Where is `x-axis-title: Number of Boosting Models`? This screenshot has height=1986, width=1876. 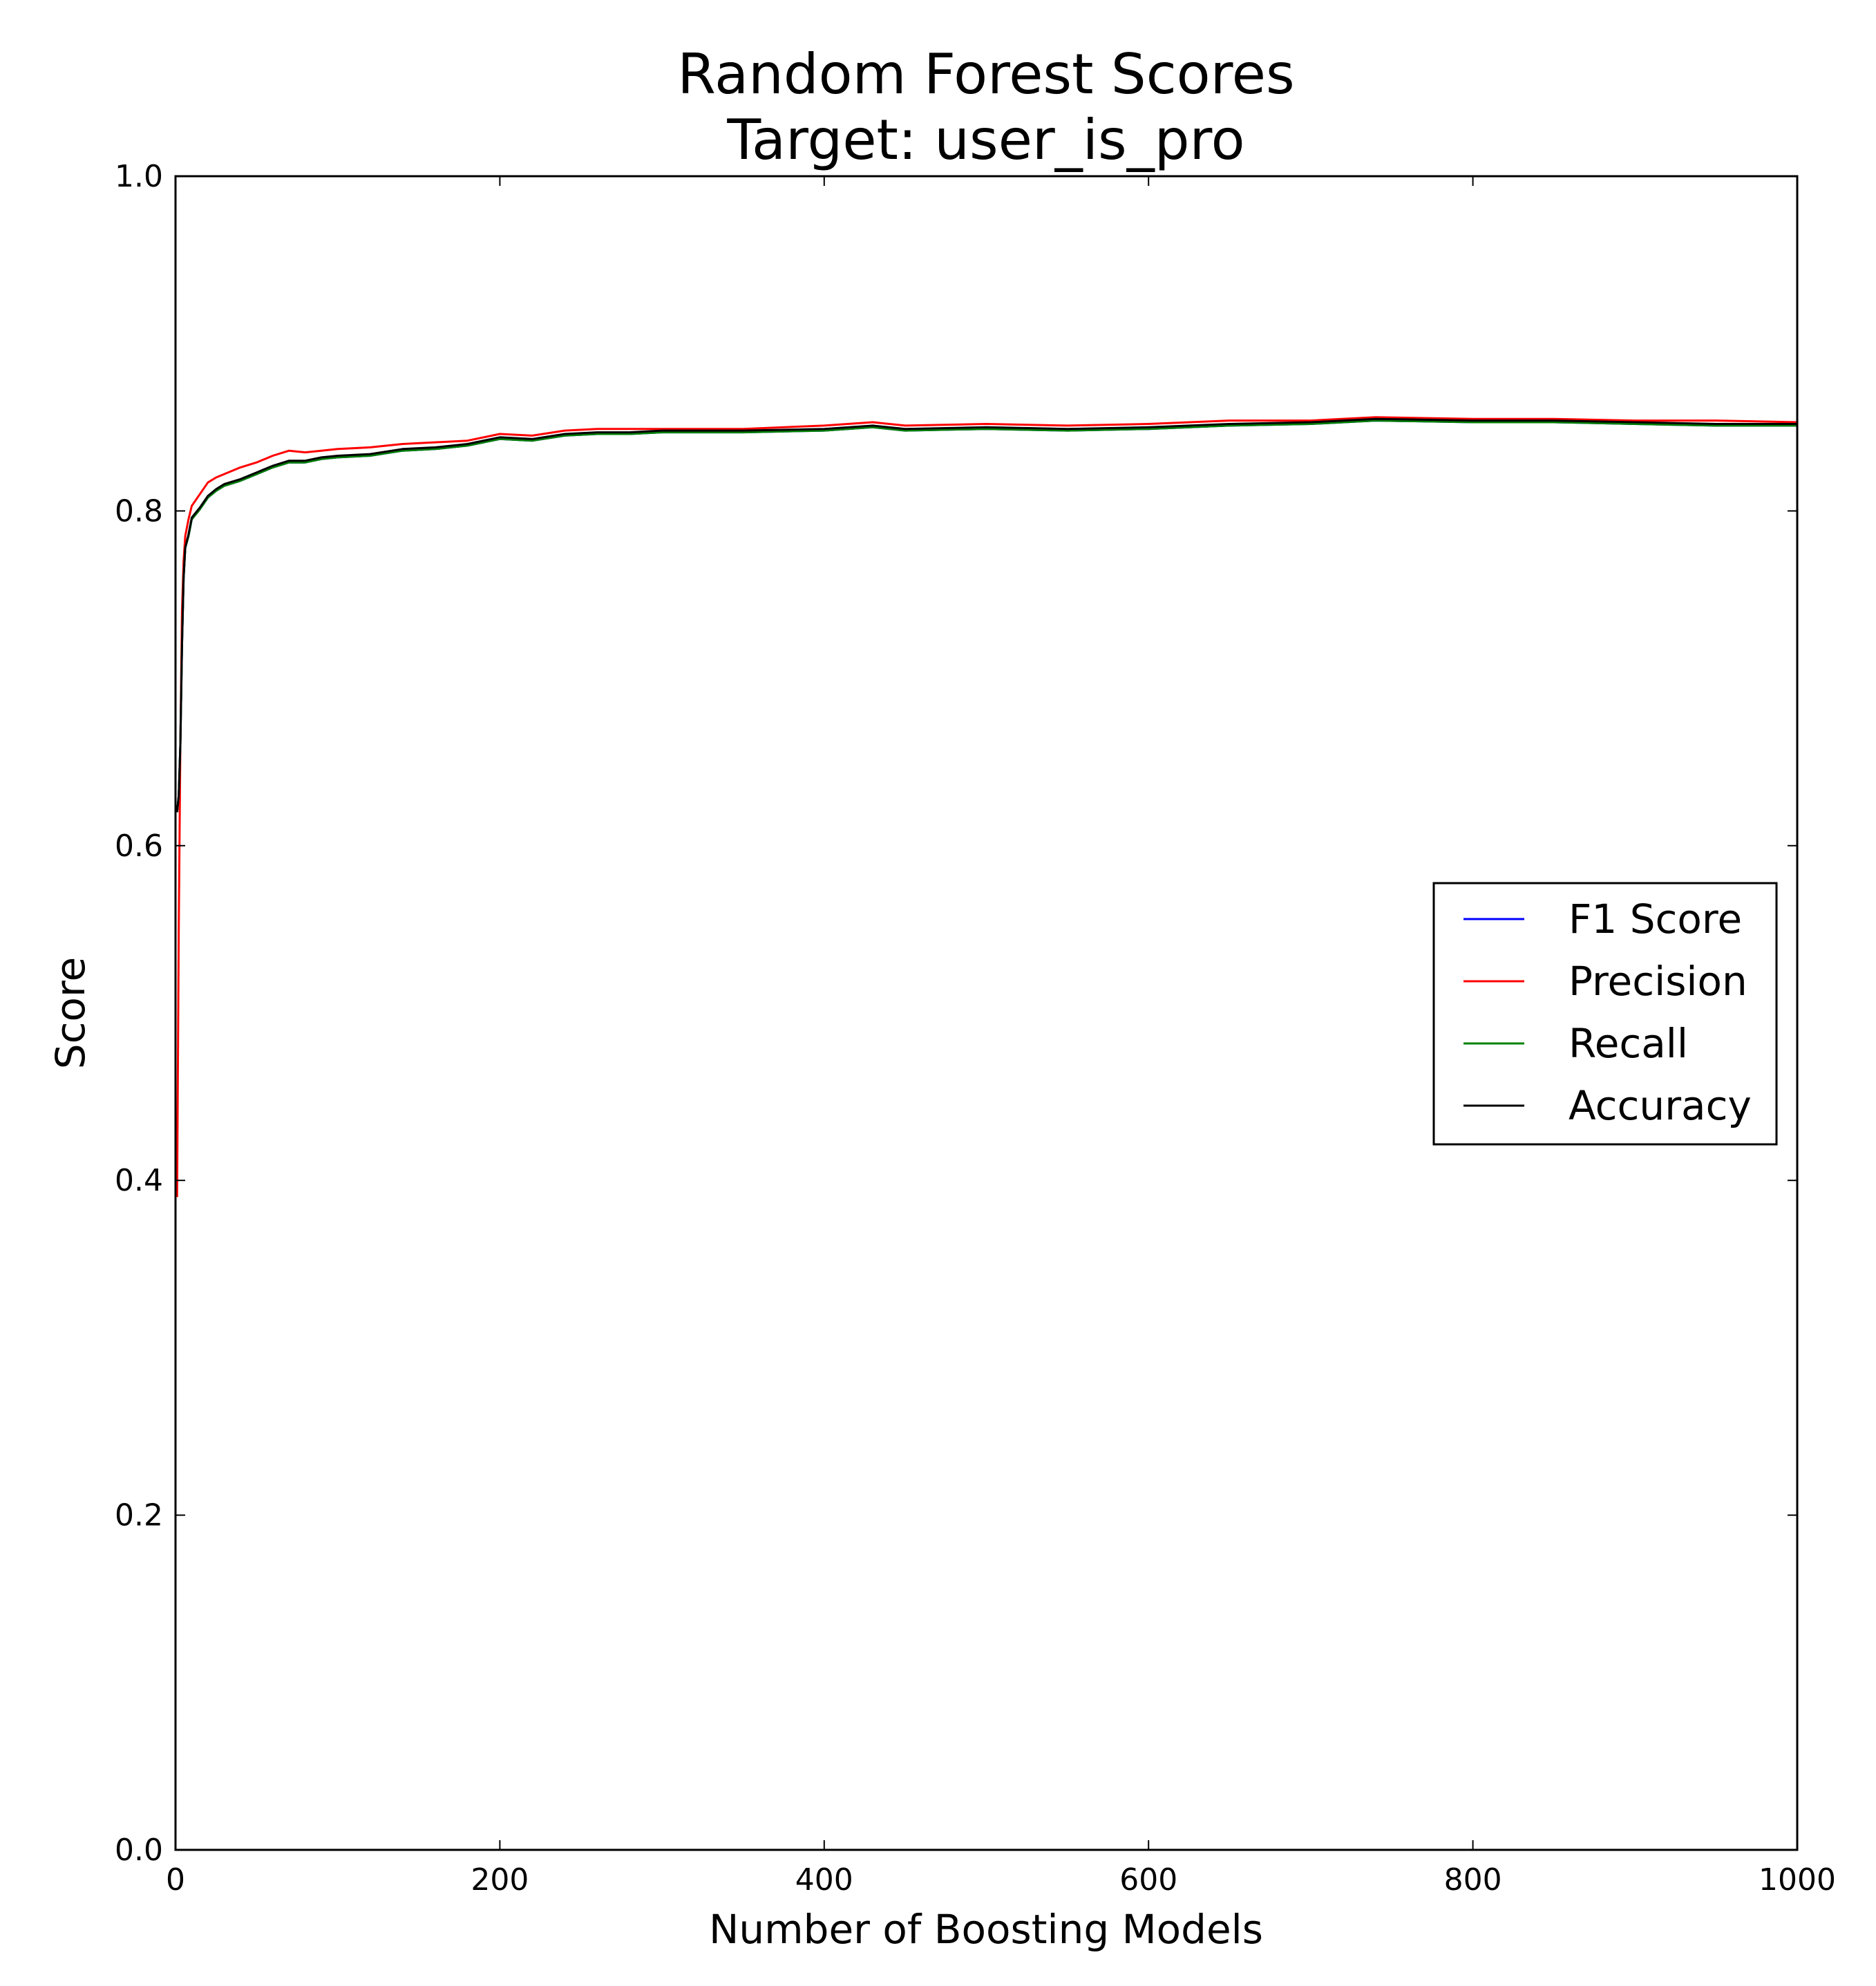
x-axis-title: Number of Boosting Models is located at coordinates (986, 1930).